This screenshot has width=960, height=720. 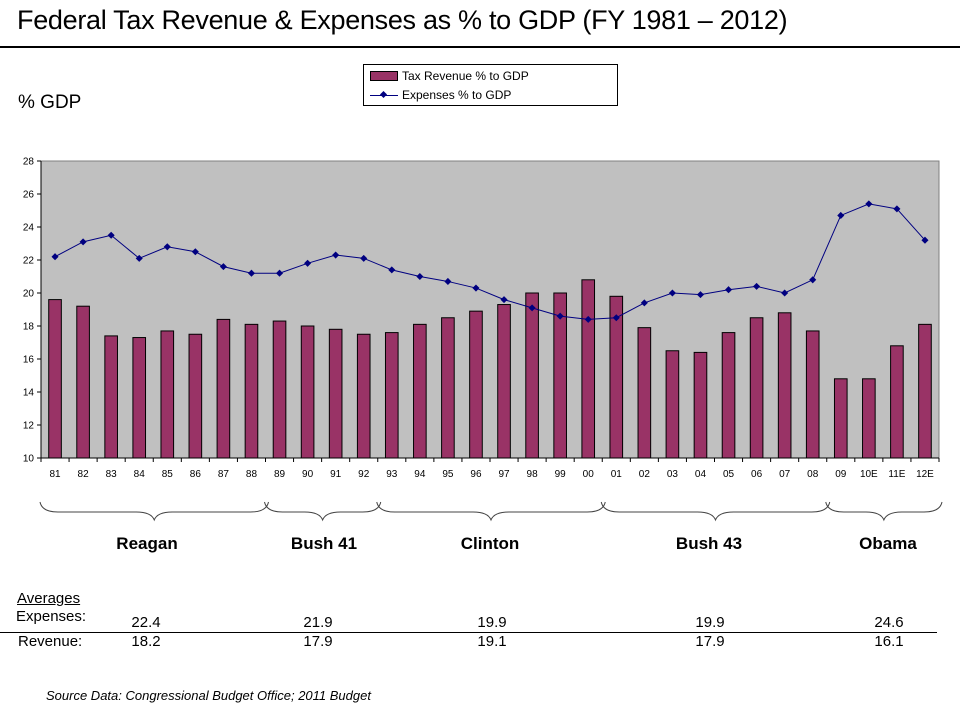 What do you see at coordinates (504, 474) in the screenshot?
I see `x-tick-label-97: 97` at bounding box center [504, 474].